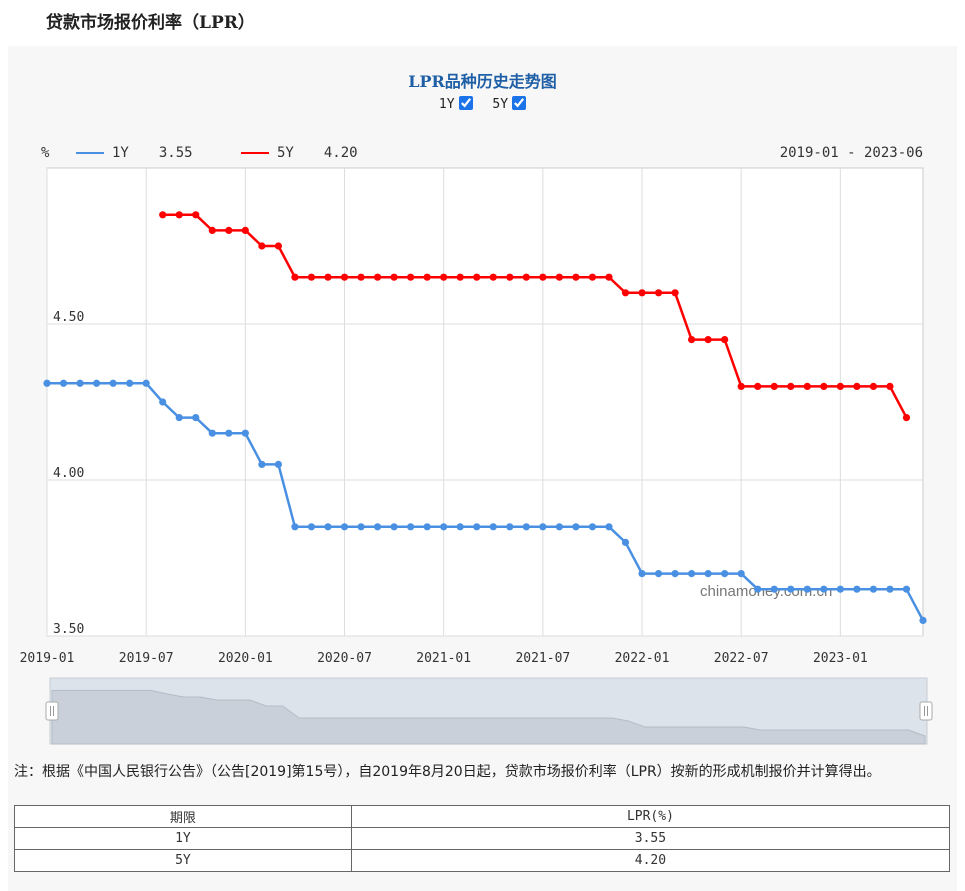  What do you see at coordinates (446, 104) in the screenshot?
I see `toggle-1y-label: 1Y` at bounding box center [446, 104].